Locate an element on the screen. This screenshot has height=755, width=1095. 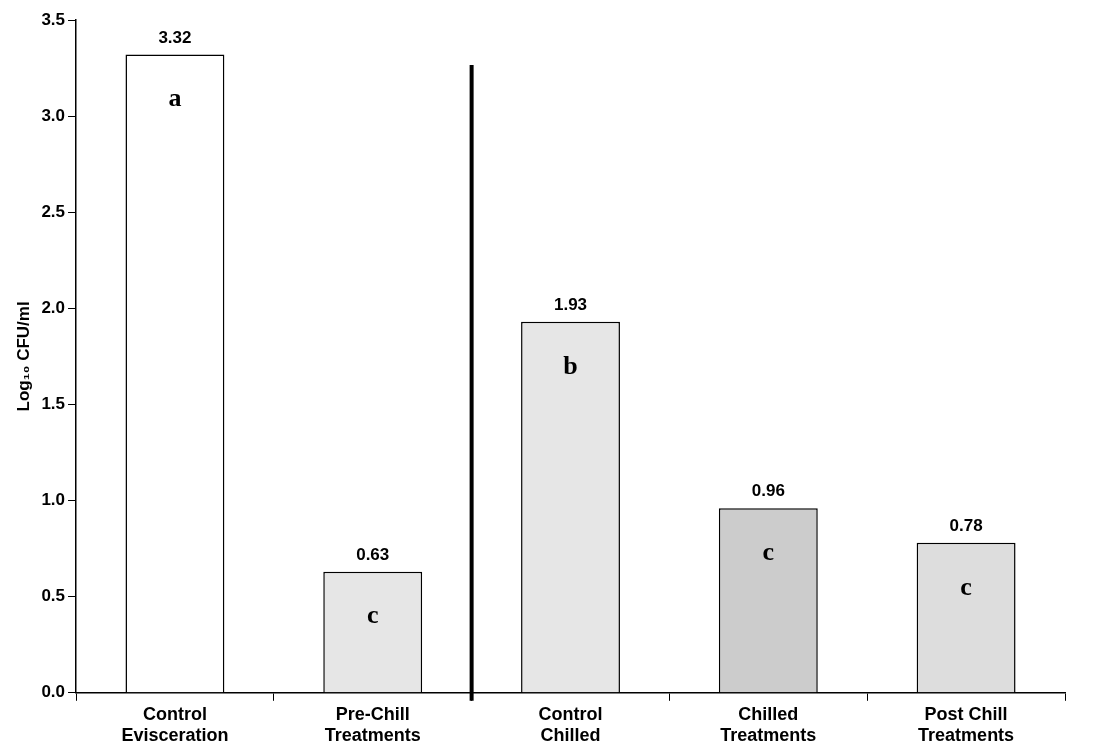
x-tick-label: Control Evisceration is located at coordinates (175, 724).